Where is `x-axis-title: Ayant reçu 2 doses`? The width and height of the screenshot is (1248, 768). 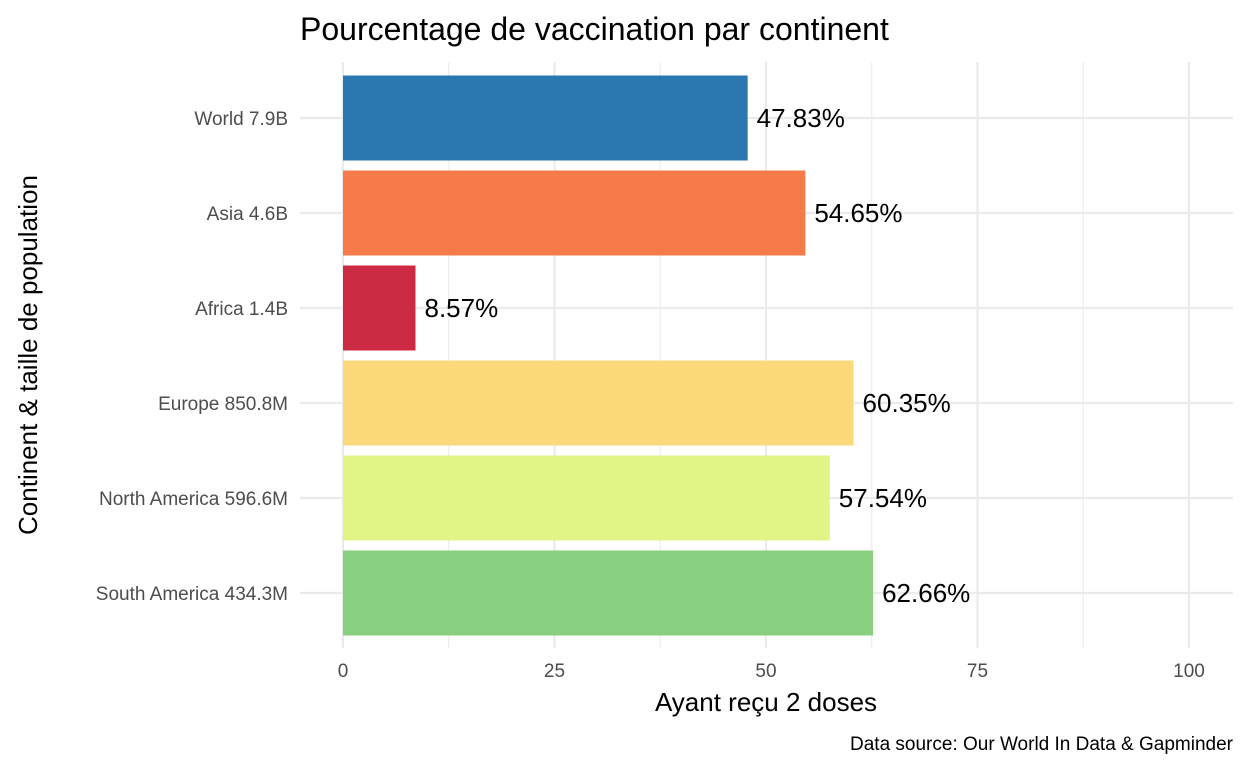
x-axis-title: Ayant reçu 2 doses is located at coordinates (766, 702).